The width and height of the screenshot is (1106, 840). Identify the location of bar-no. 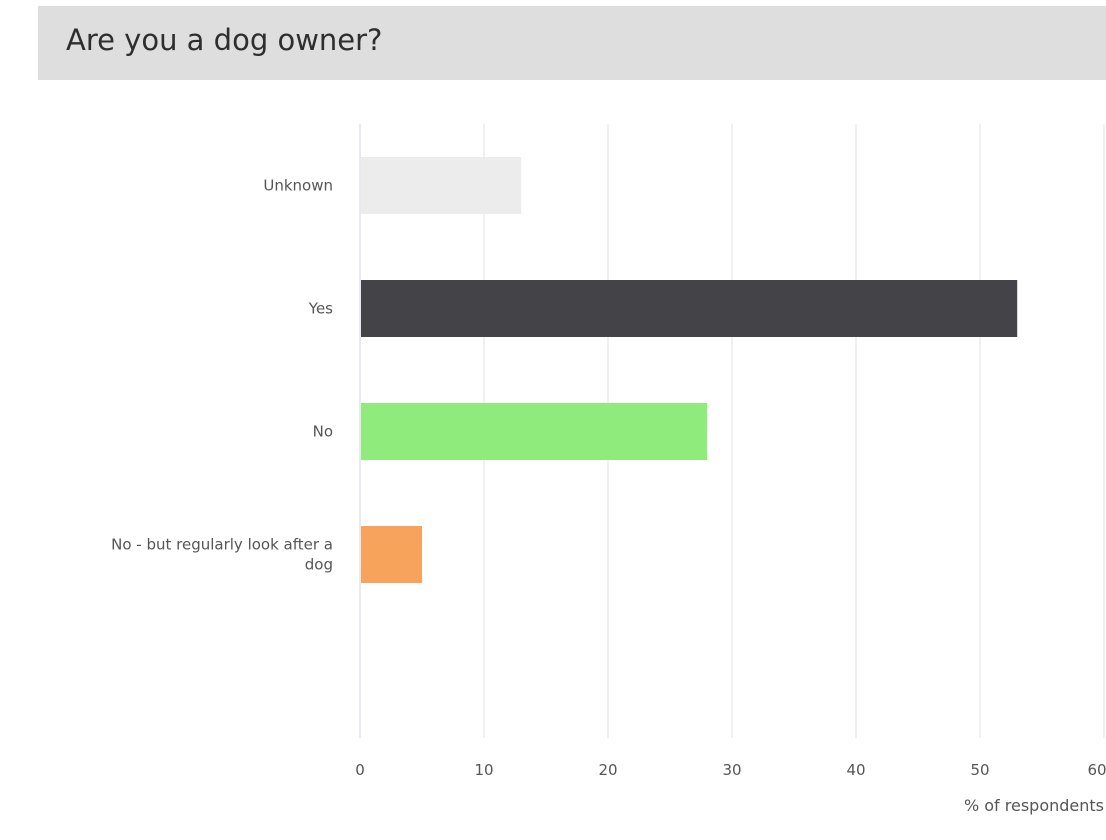
(534, 431).